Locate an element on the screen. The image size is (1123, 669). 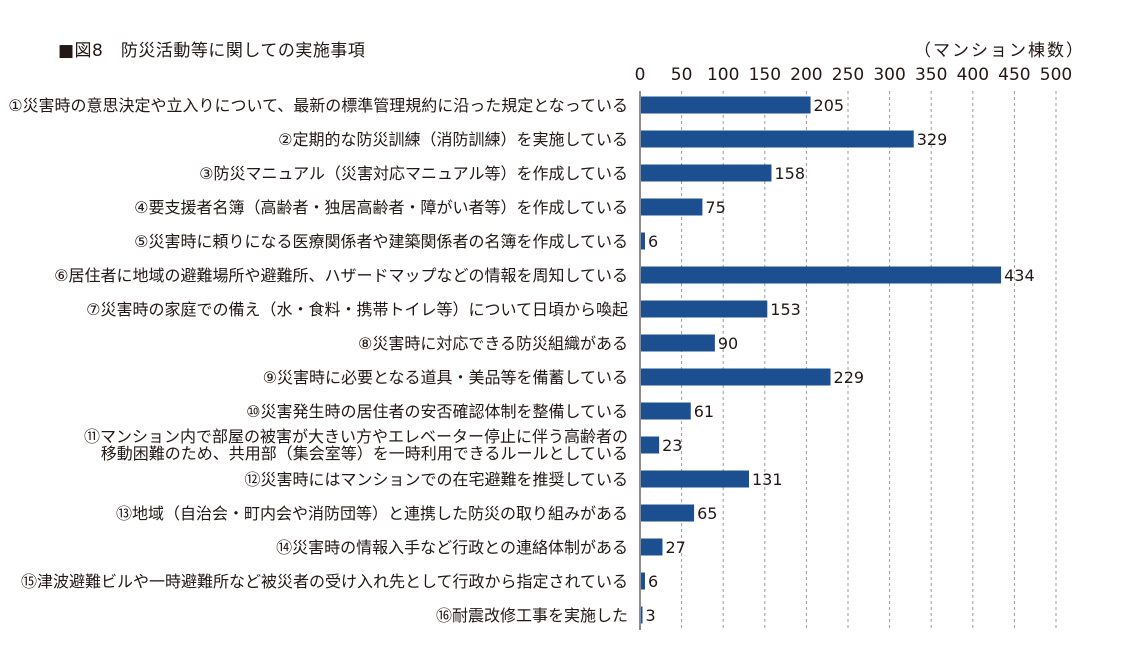
category-label: ②定期的な防災訓練（消防訓練）を実施している is located at coordinates (453, 139).